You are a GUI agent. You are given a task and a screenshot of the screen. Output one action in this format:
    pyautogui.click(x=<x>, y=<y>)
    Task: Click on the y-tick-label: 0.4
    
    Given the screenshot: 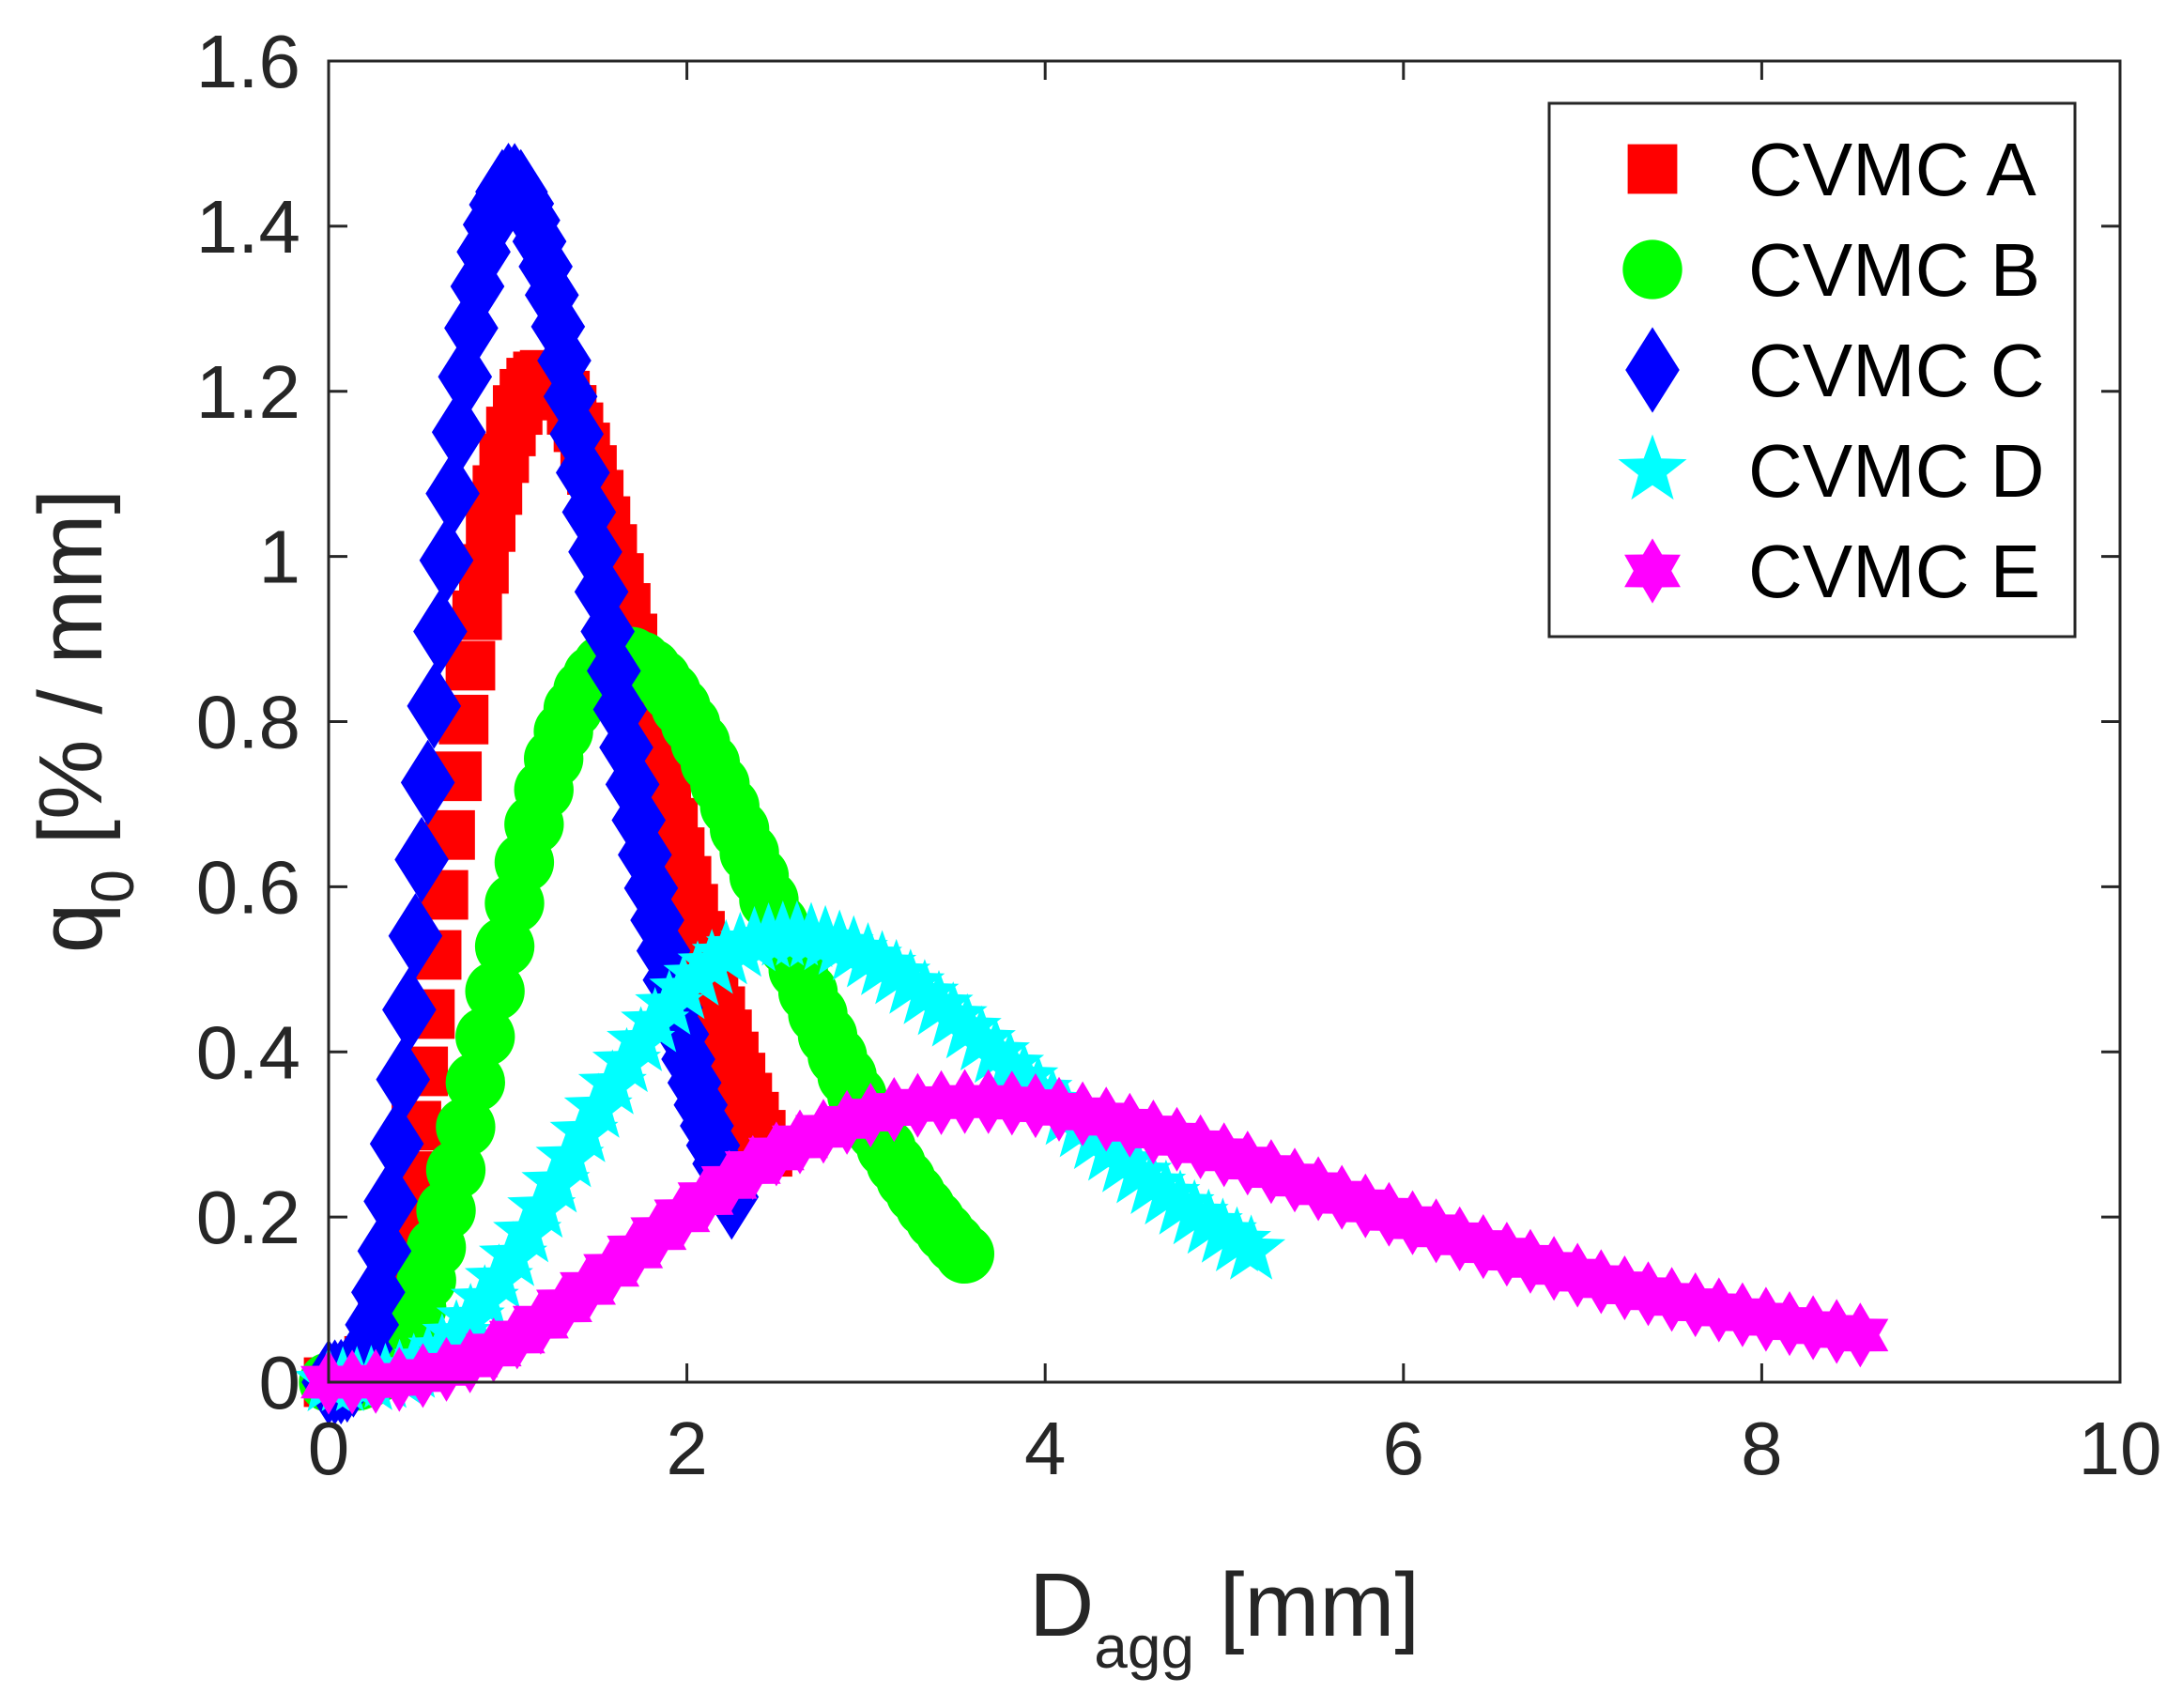 What is the action you would take?
    pyautogui.click(x=248, y=1052)
    